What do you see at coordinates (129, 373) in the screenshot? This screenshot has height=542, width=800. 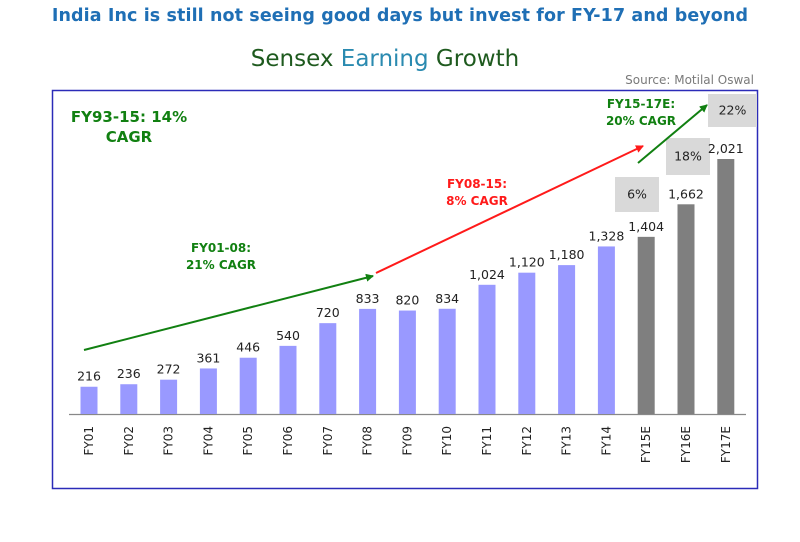 I see `value-label: 236` at bounding box center [129, 373].